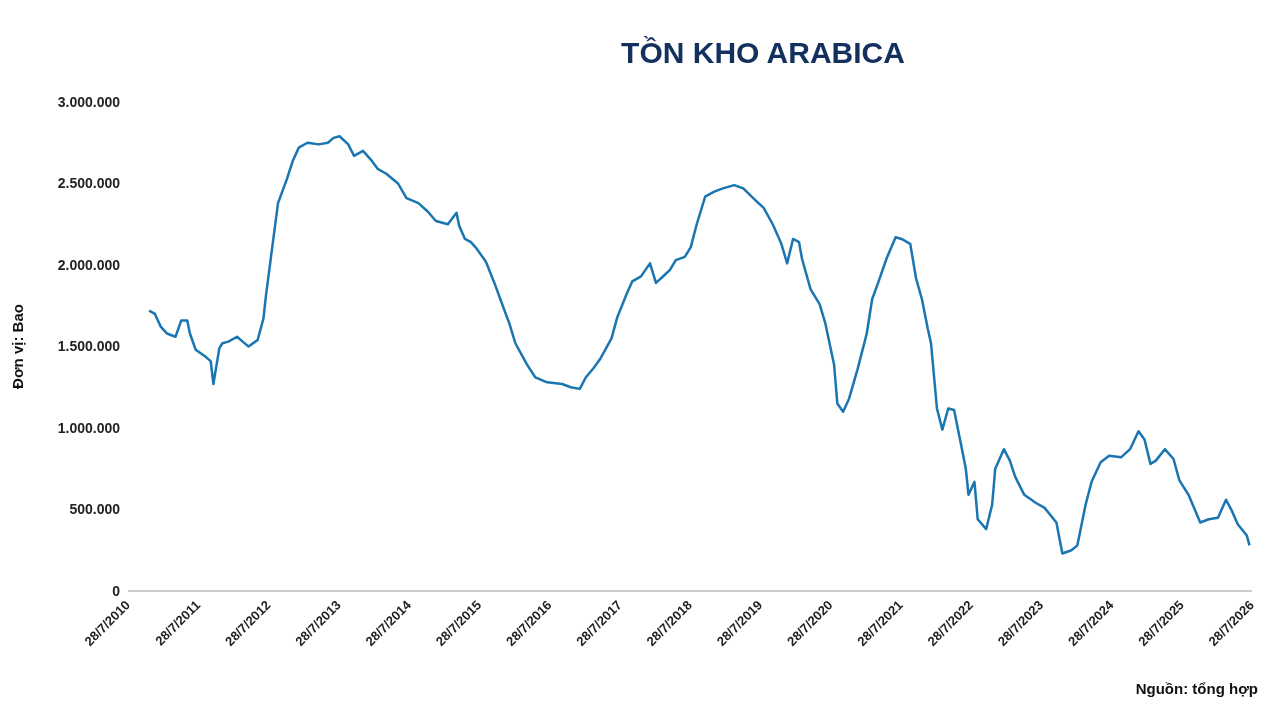  I want to click on chart-title: TỒN KHO ARABICA, so click(763, 53).